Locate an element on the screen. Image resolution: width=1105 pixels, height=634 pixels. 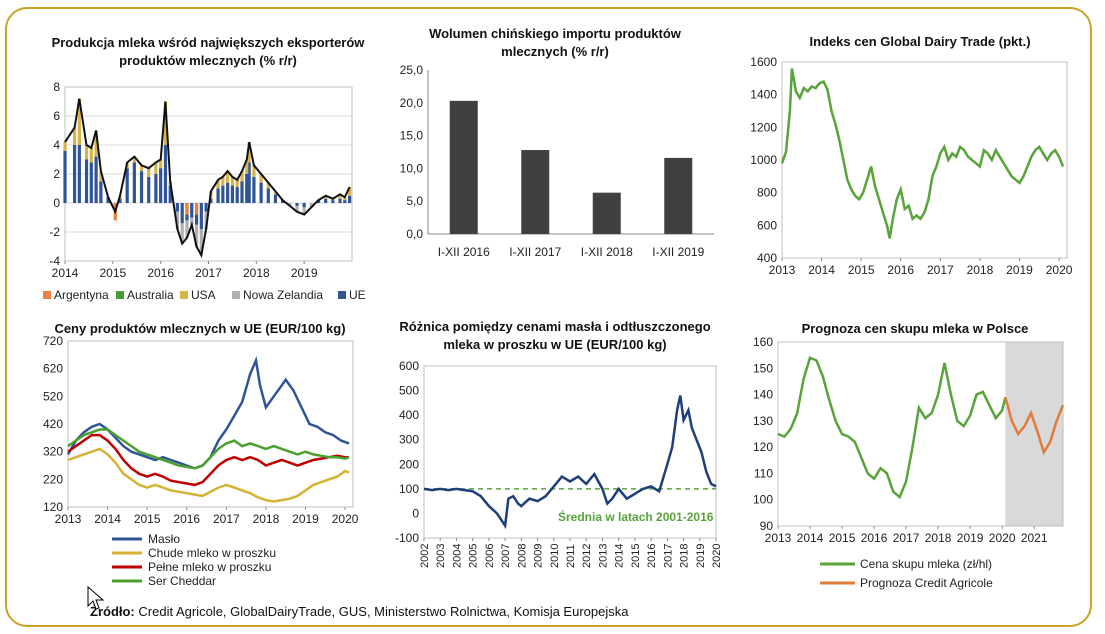
y-tick-label: 15,0 is located at coordinates (412, 136).